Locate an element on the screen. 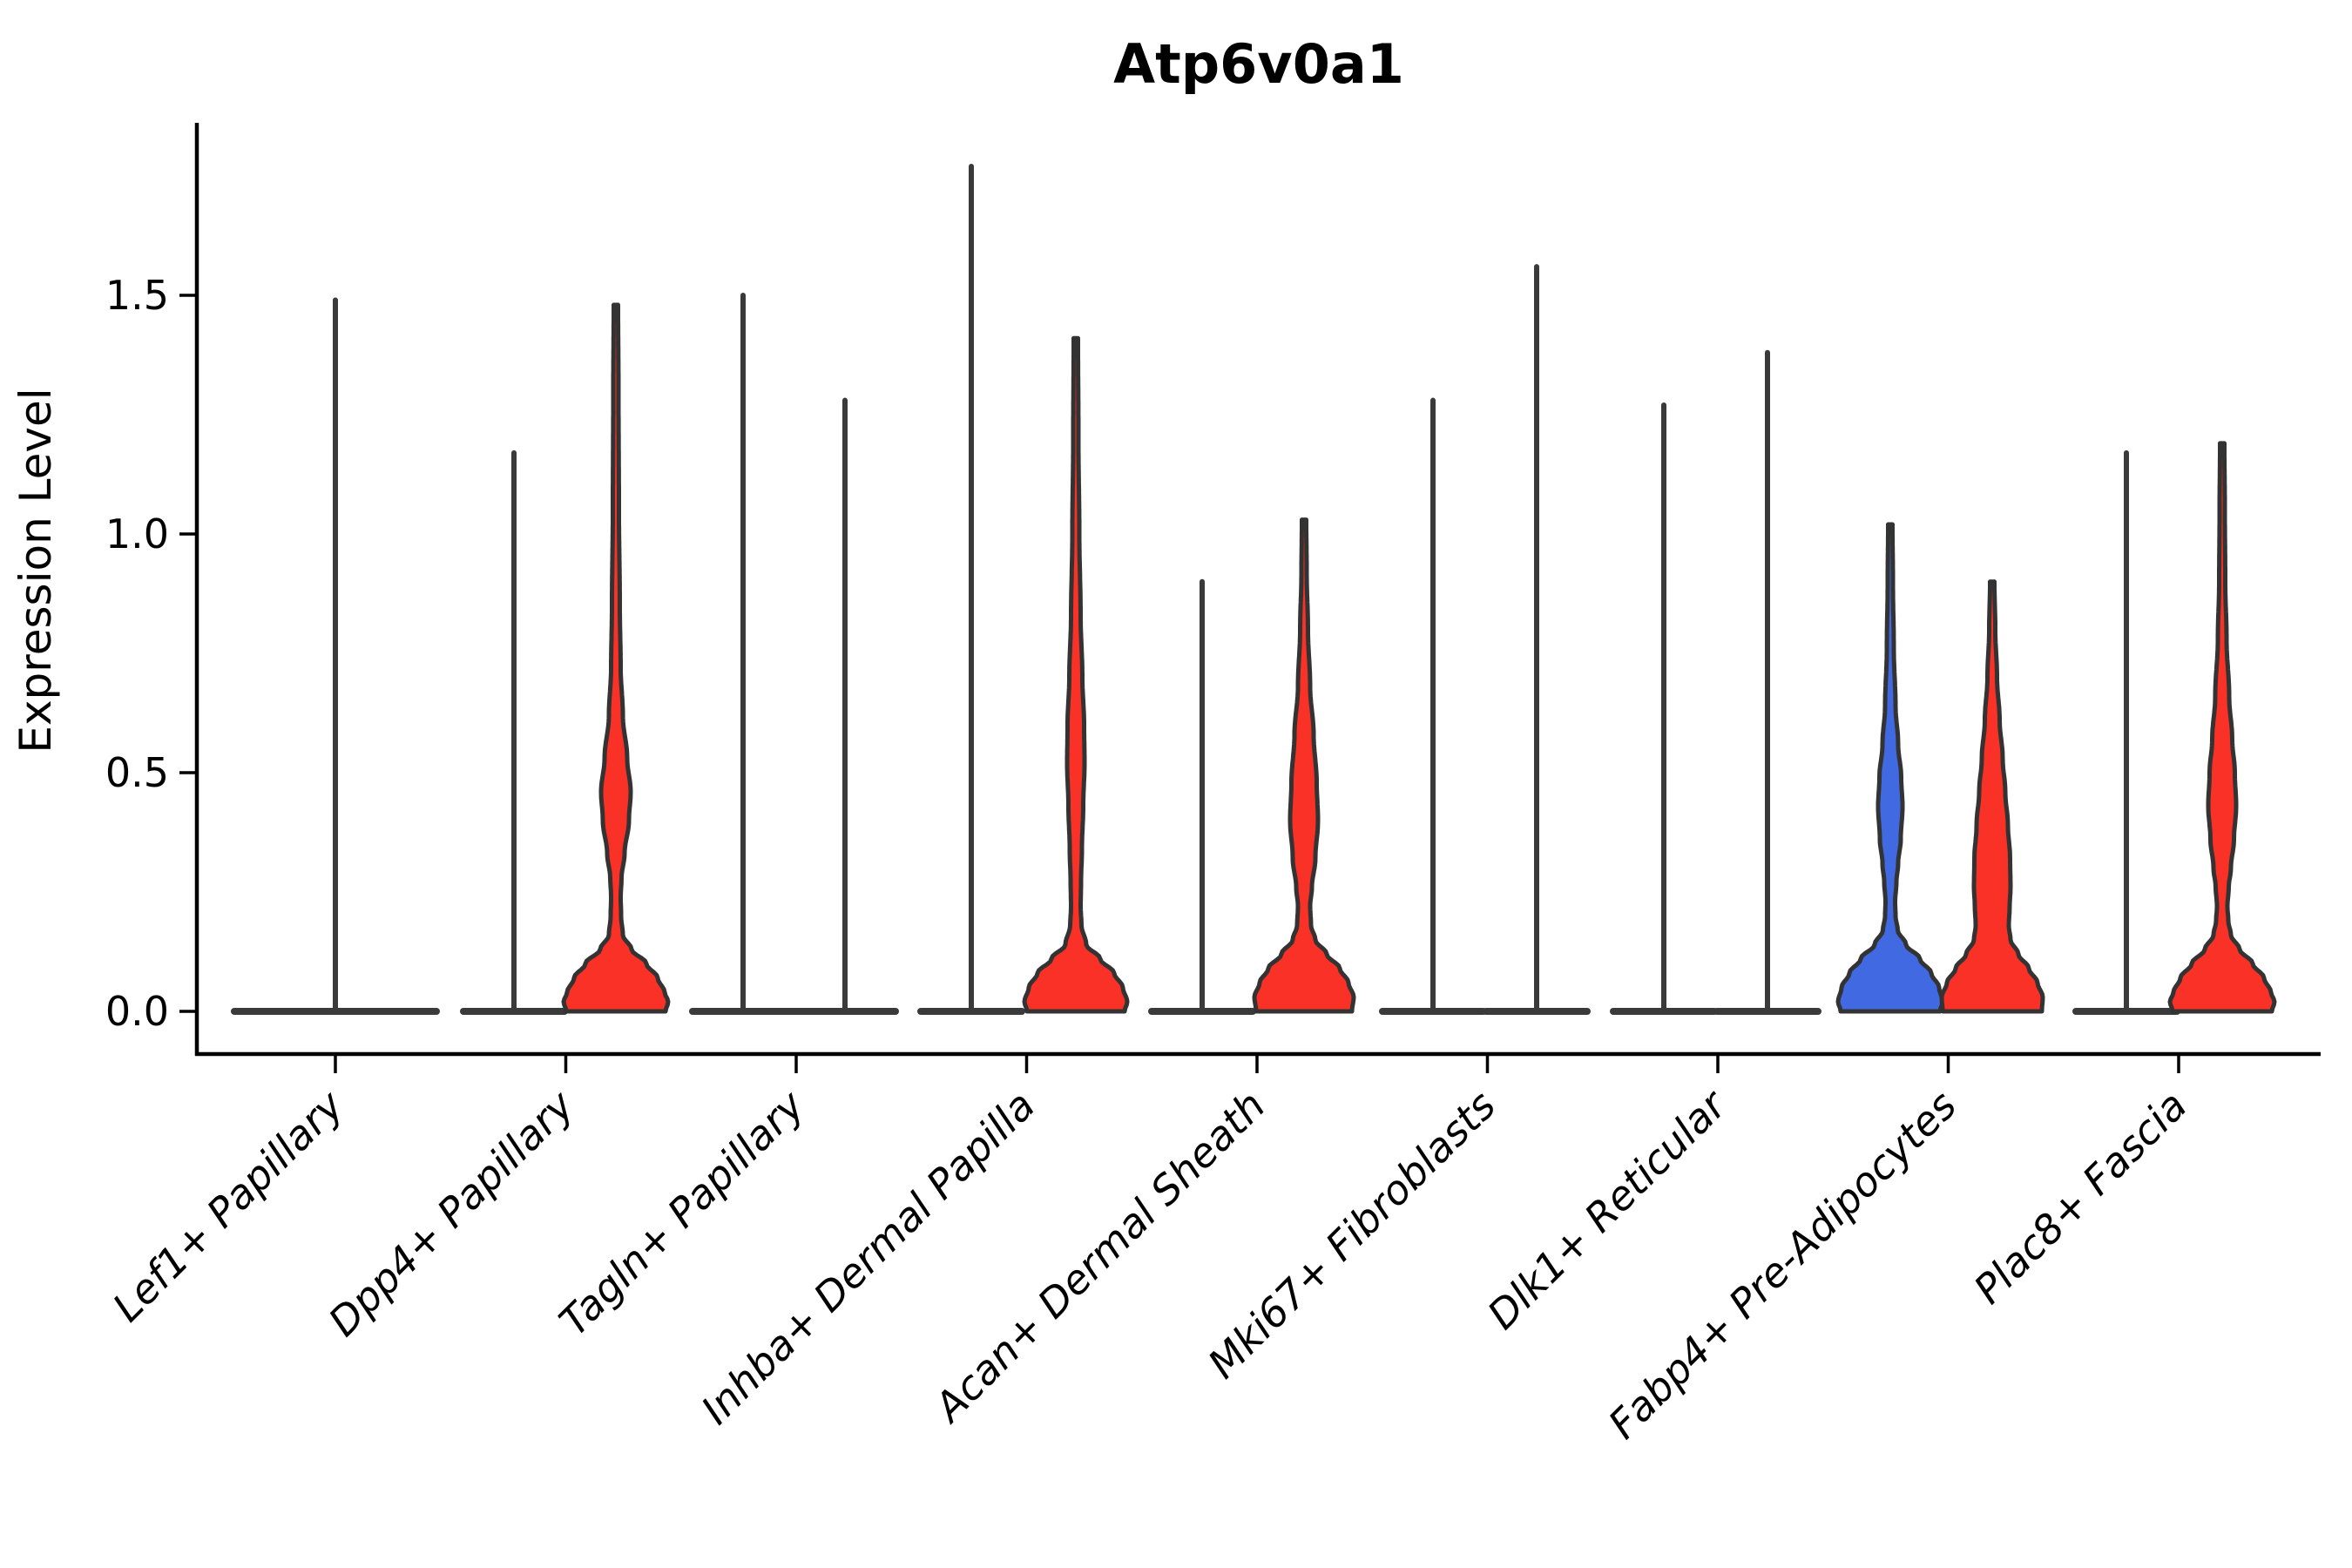 Image resolution: width=2352 pixels, height=1568 pixels. violin-cat9-right is located at coordinates (2222, 727).